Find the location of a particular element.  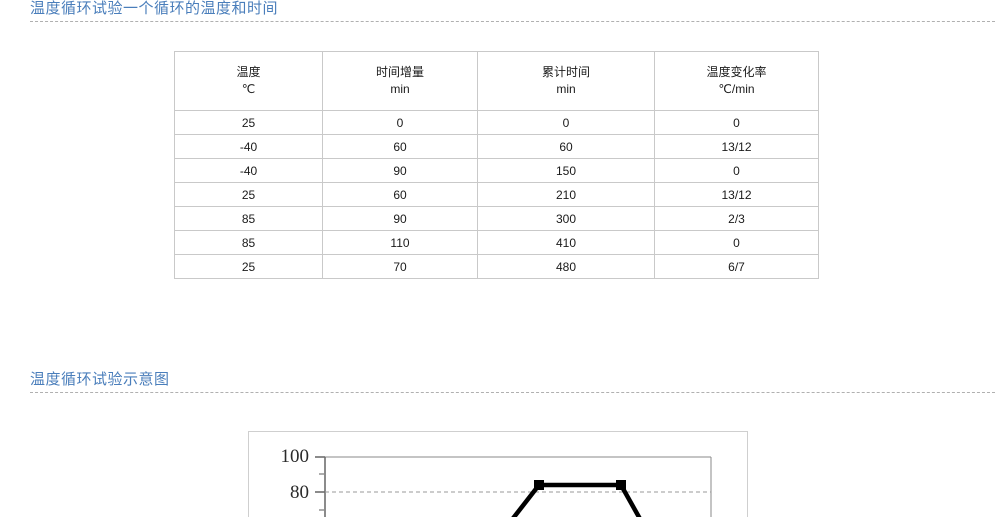

temperature-line is located at coordinates (576, 499).